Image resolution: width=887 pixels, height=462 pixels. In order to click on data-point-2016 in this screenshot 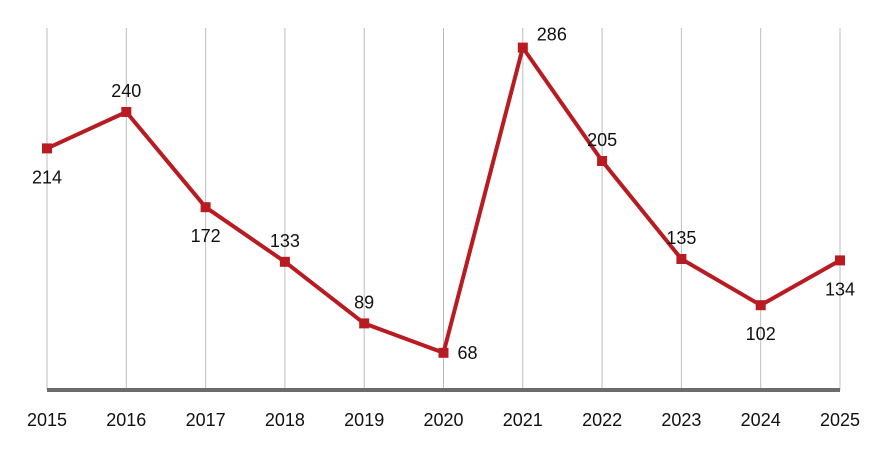, I will do `click(126, 112)`.